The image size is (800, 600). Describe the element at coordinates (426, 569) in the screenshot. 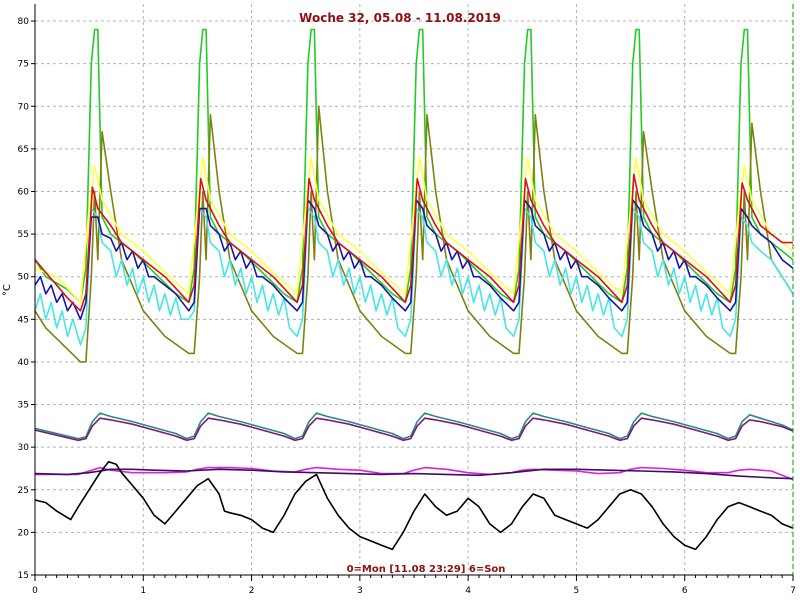

I see `chart-footer: 0=Mon [11.08 23:29] 6=Son` at that location.